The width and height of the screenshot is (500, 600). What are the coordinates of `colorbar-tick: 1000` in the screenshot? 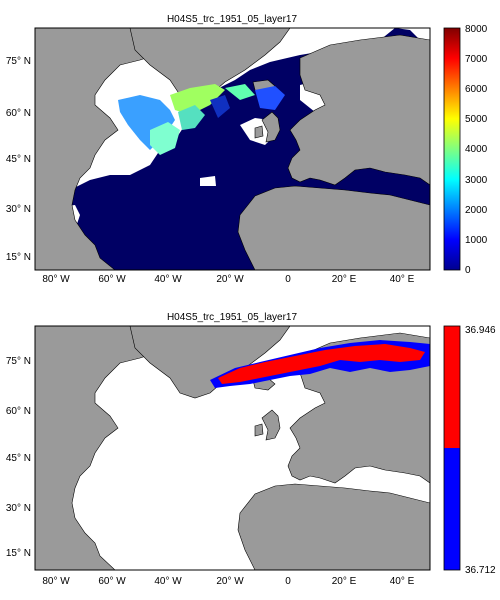 It's located at (476, 240).